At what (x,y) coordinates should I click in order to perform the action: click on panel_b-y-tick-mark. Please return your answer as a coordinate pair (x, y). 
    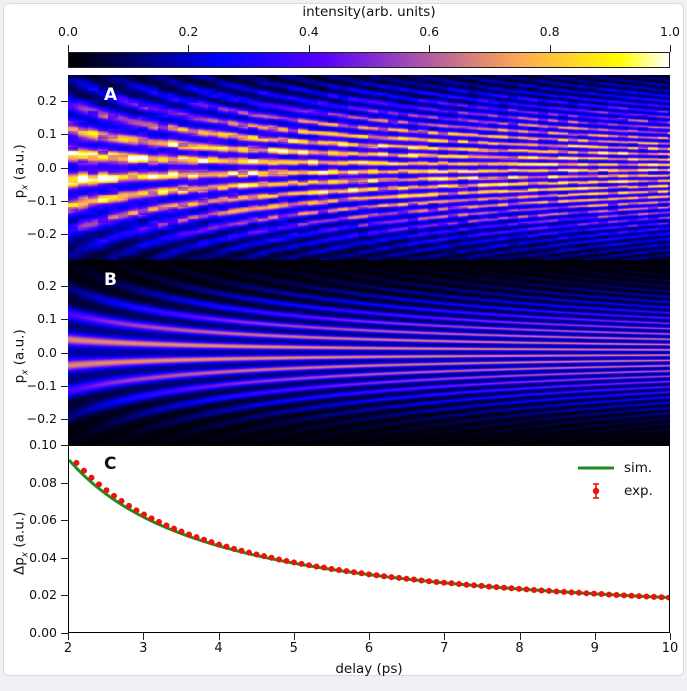
    Looking at the image, I should click on (64, 353).